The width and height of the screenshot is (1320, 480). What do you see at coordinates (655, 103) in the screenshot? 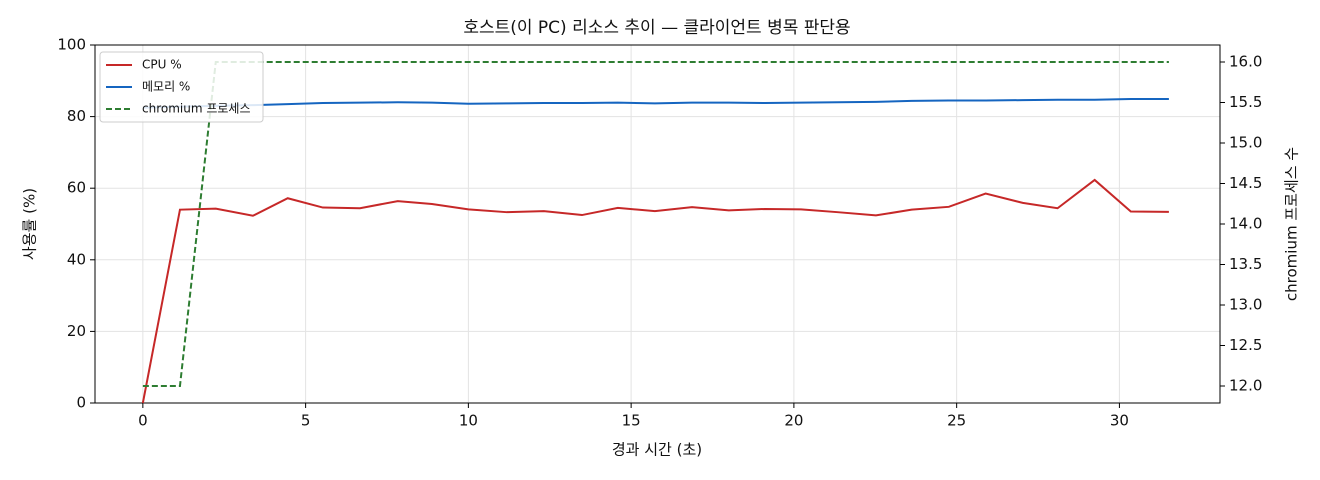
I see `series-line` at bounding box center [655, 103].